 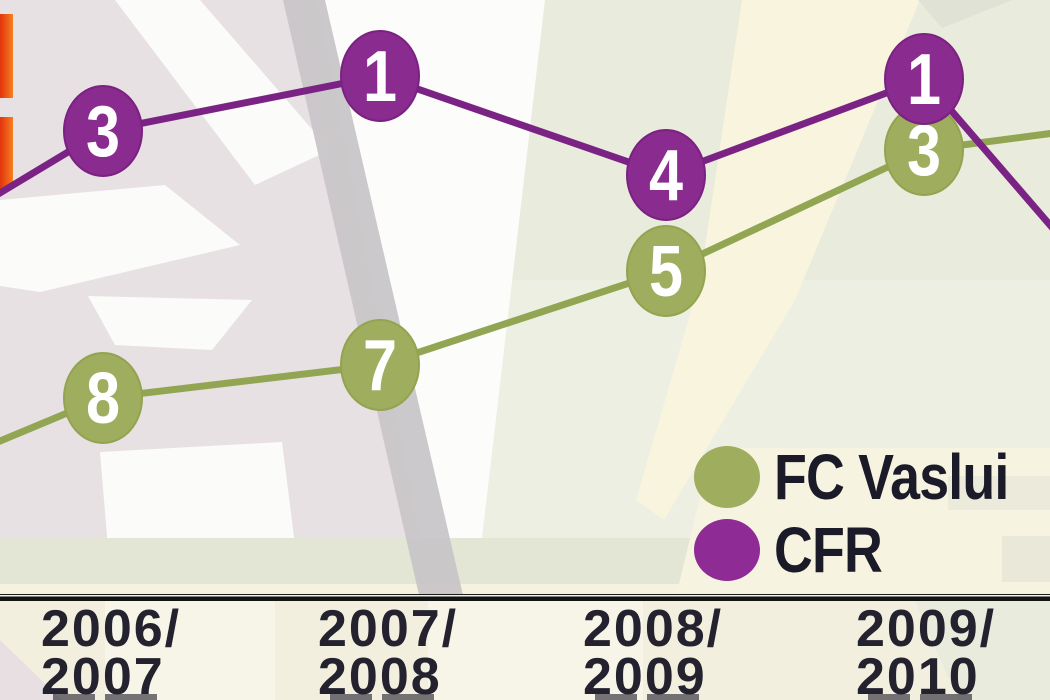 I want to click on vaslui-swatch-icon, so click(x=727, y=477).